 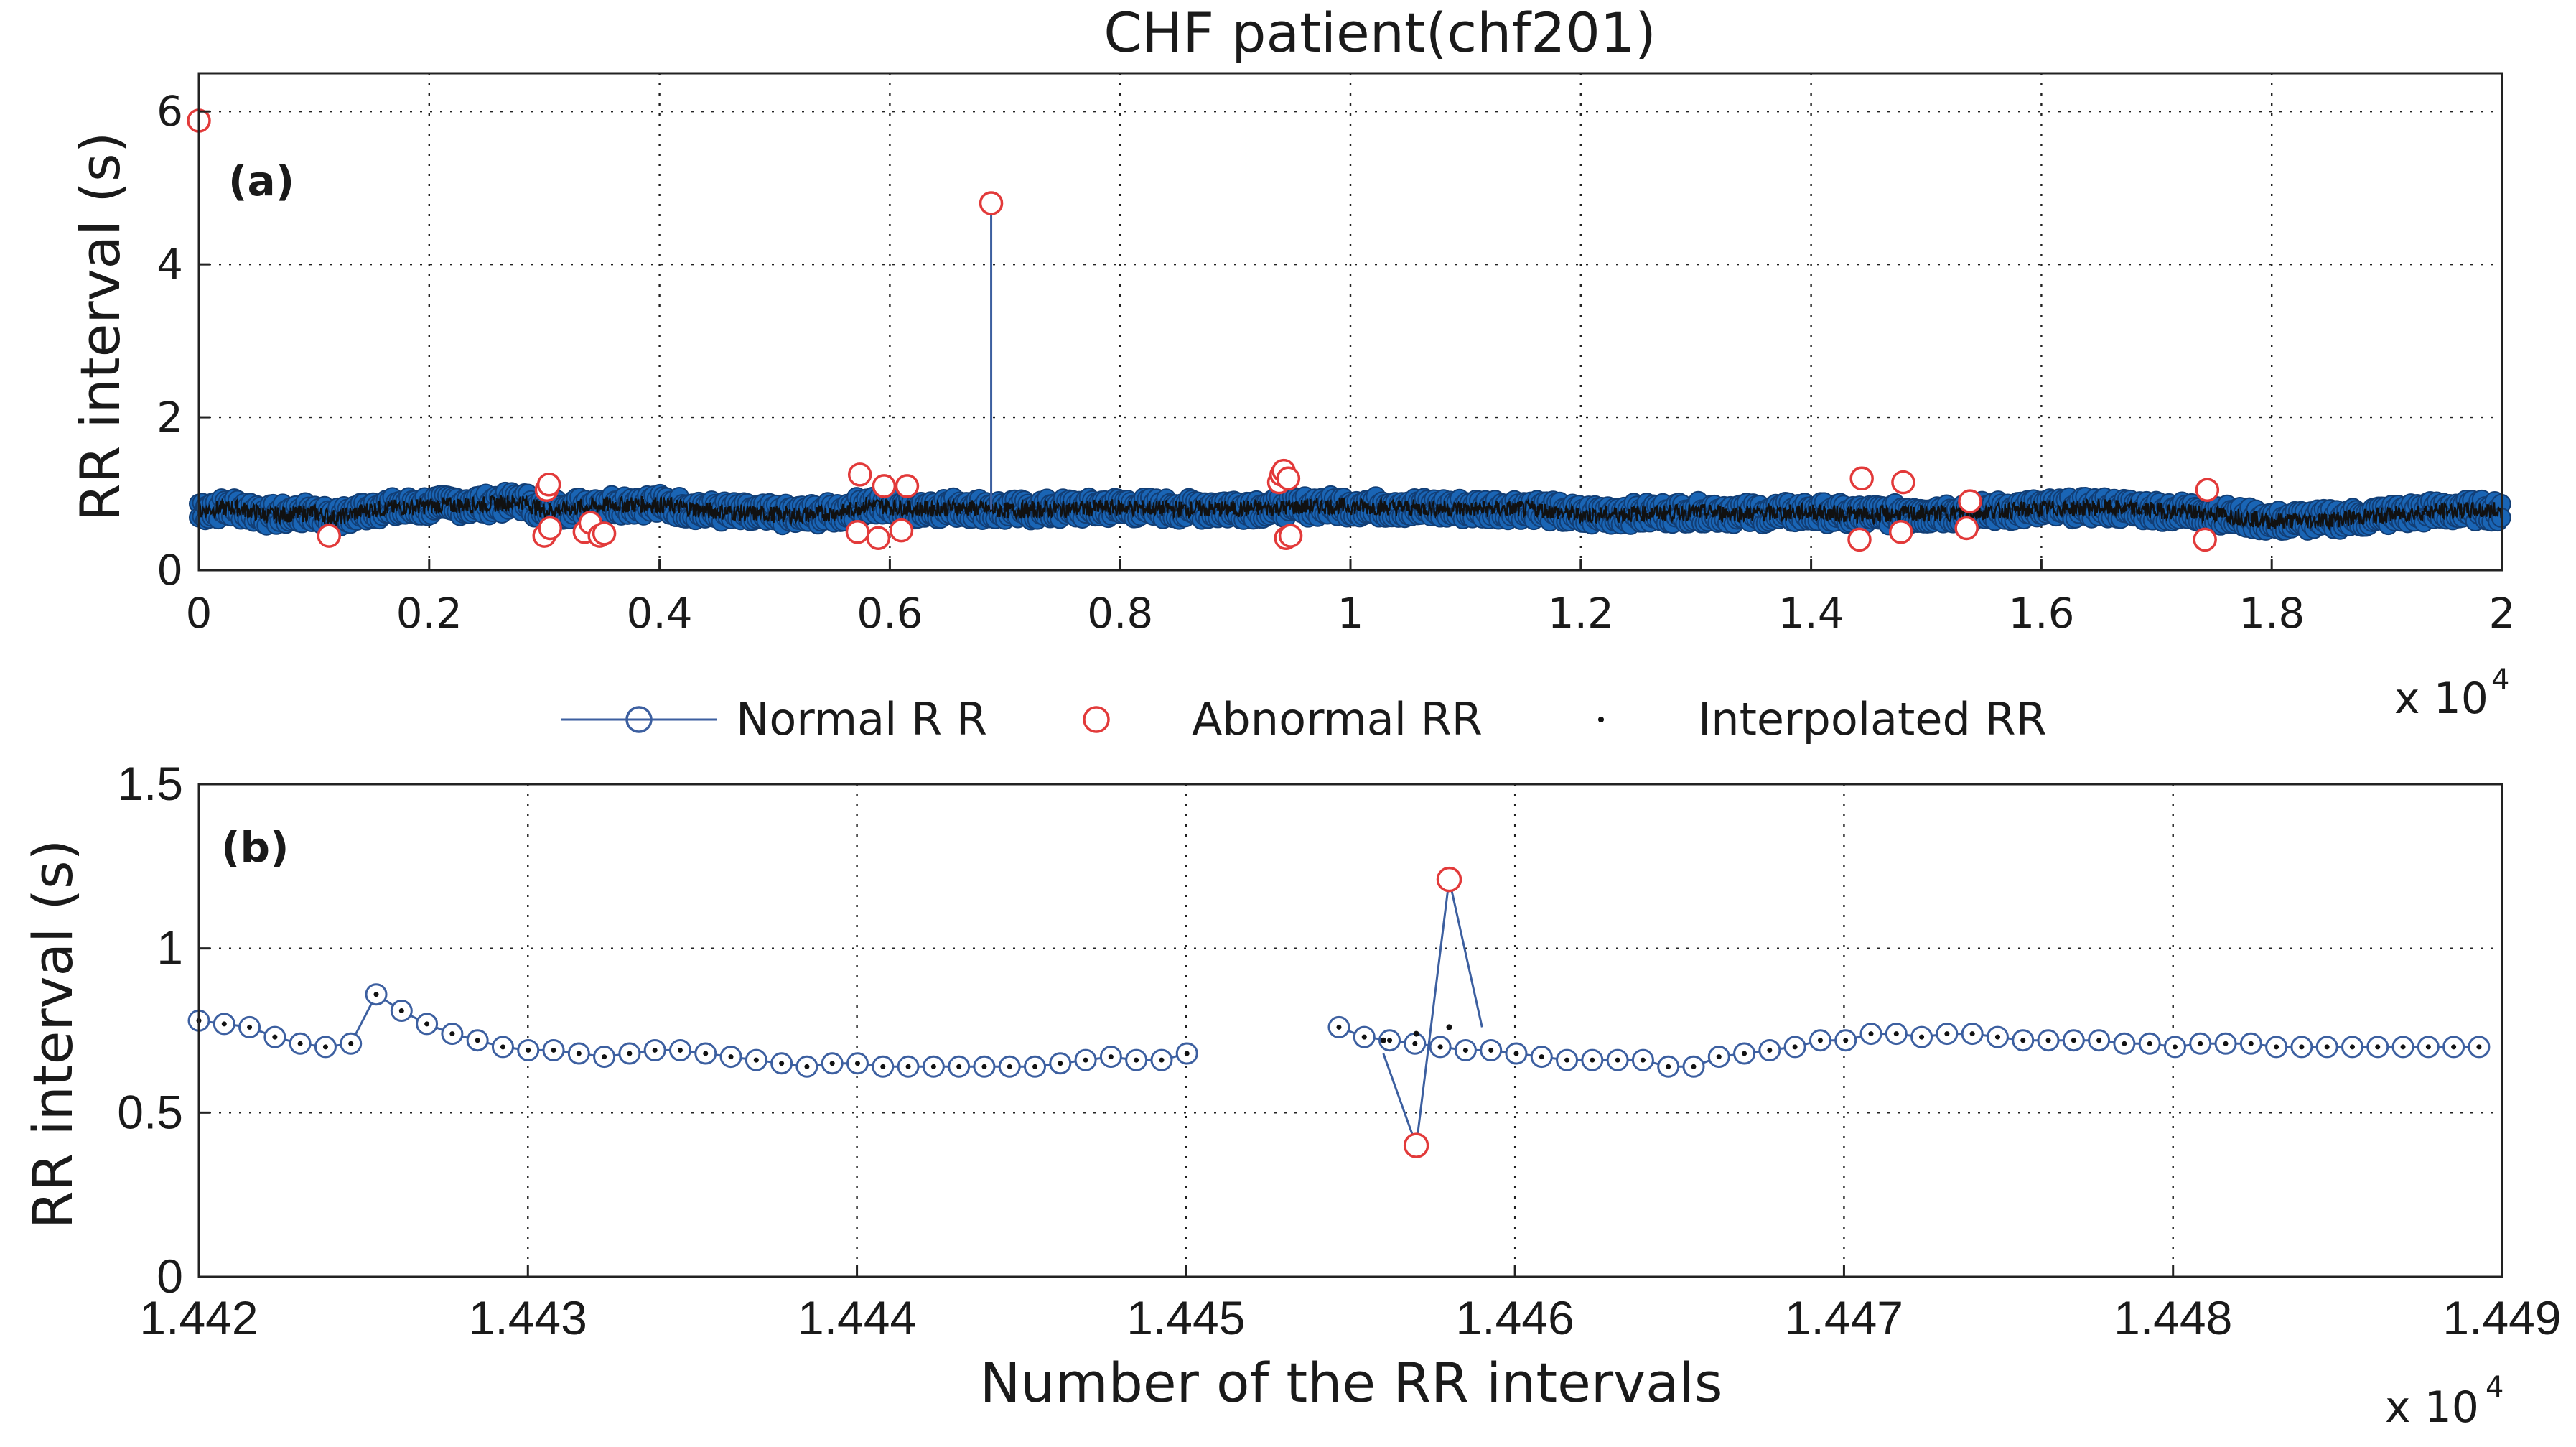 What do you see at coordinates (150, 783) in the screenshot?
I see `tick-label-b-y: 1.5` at bounding box center [150, 783].